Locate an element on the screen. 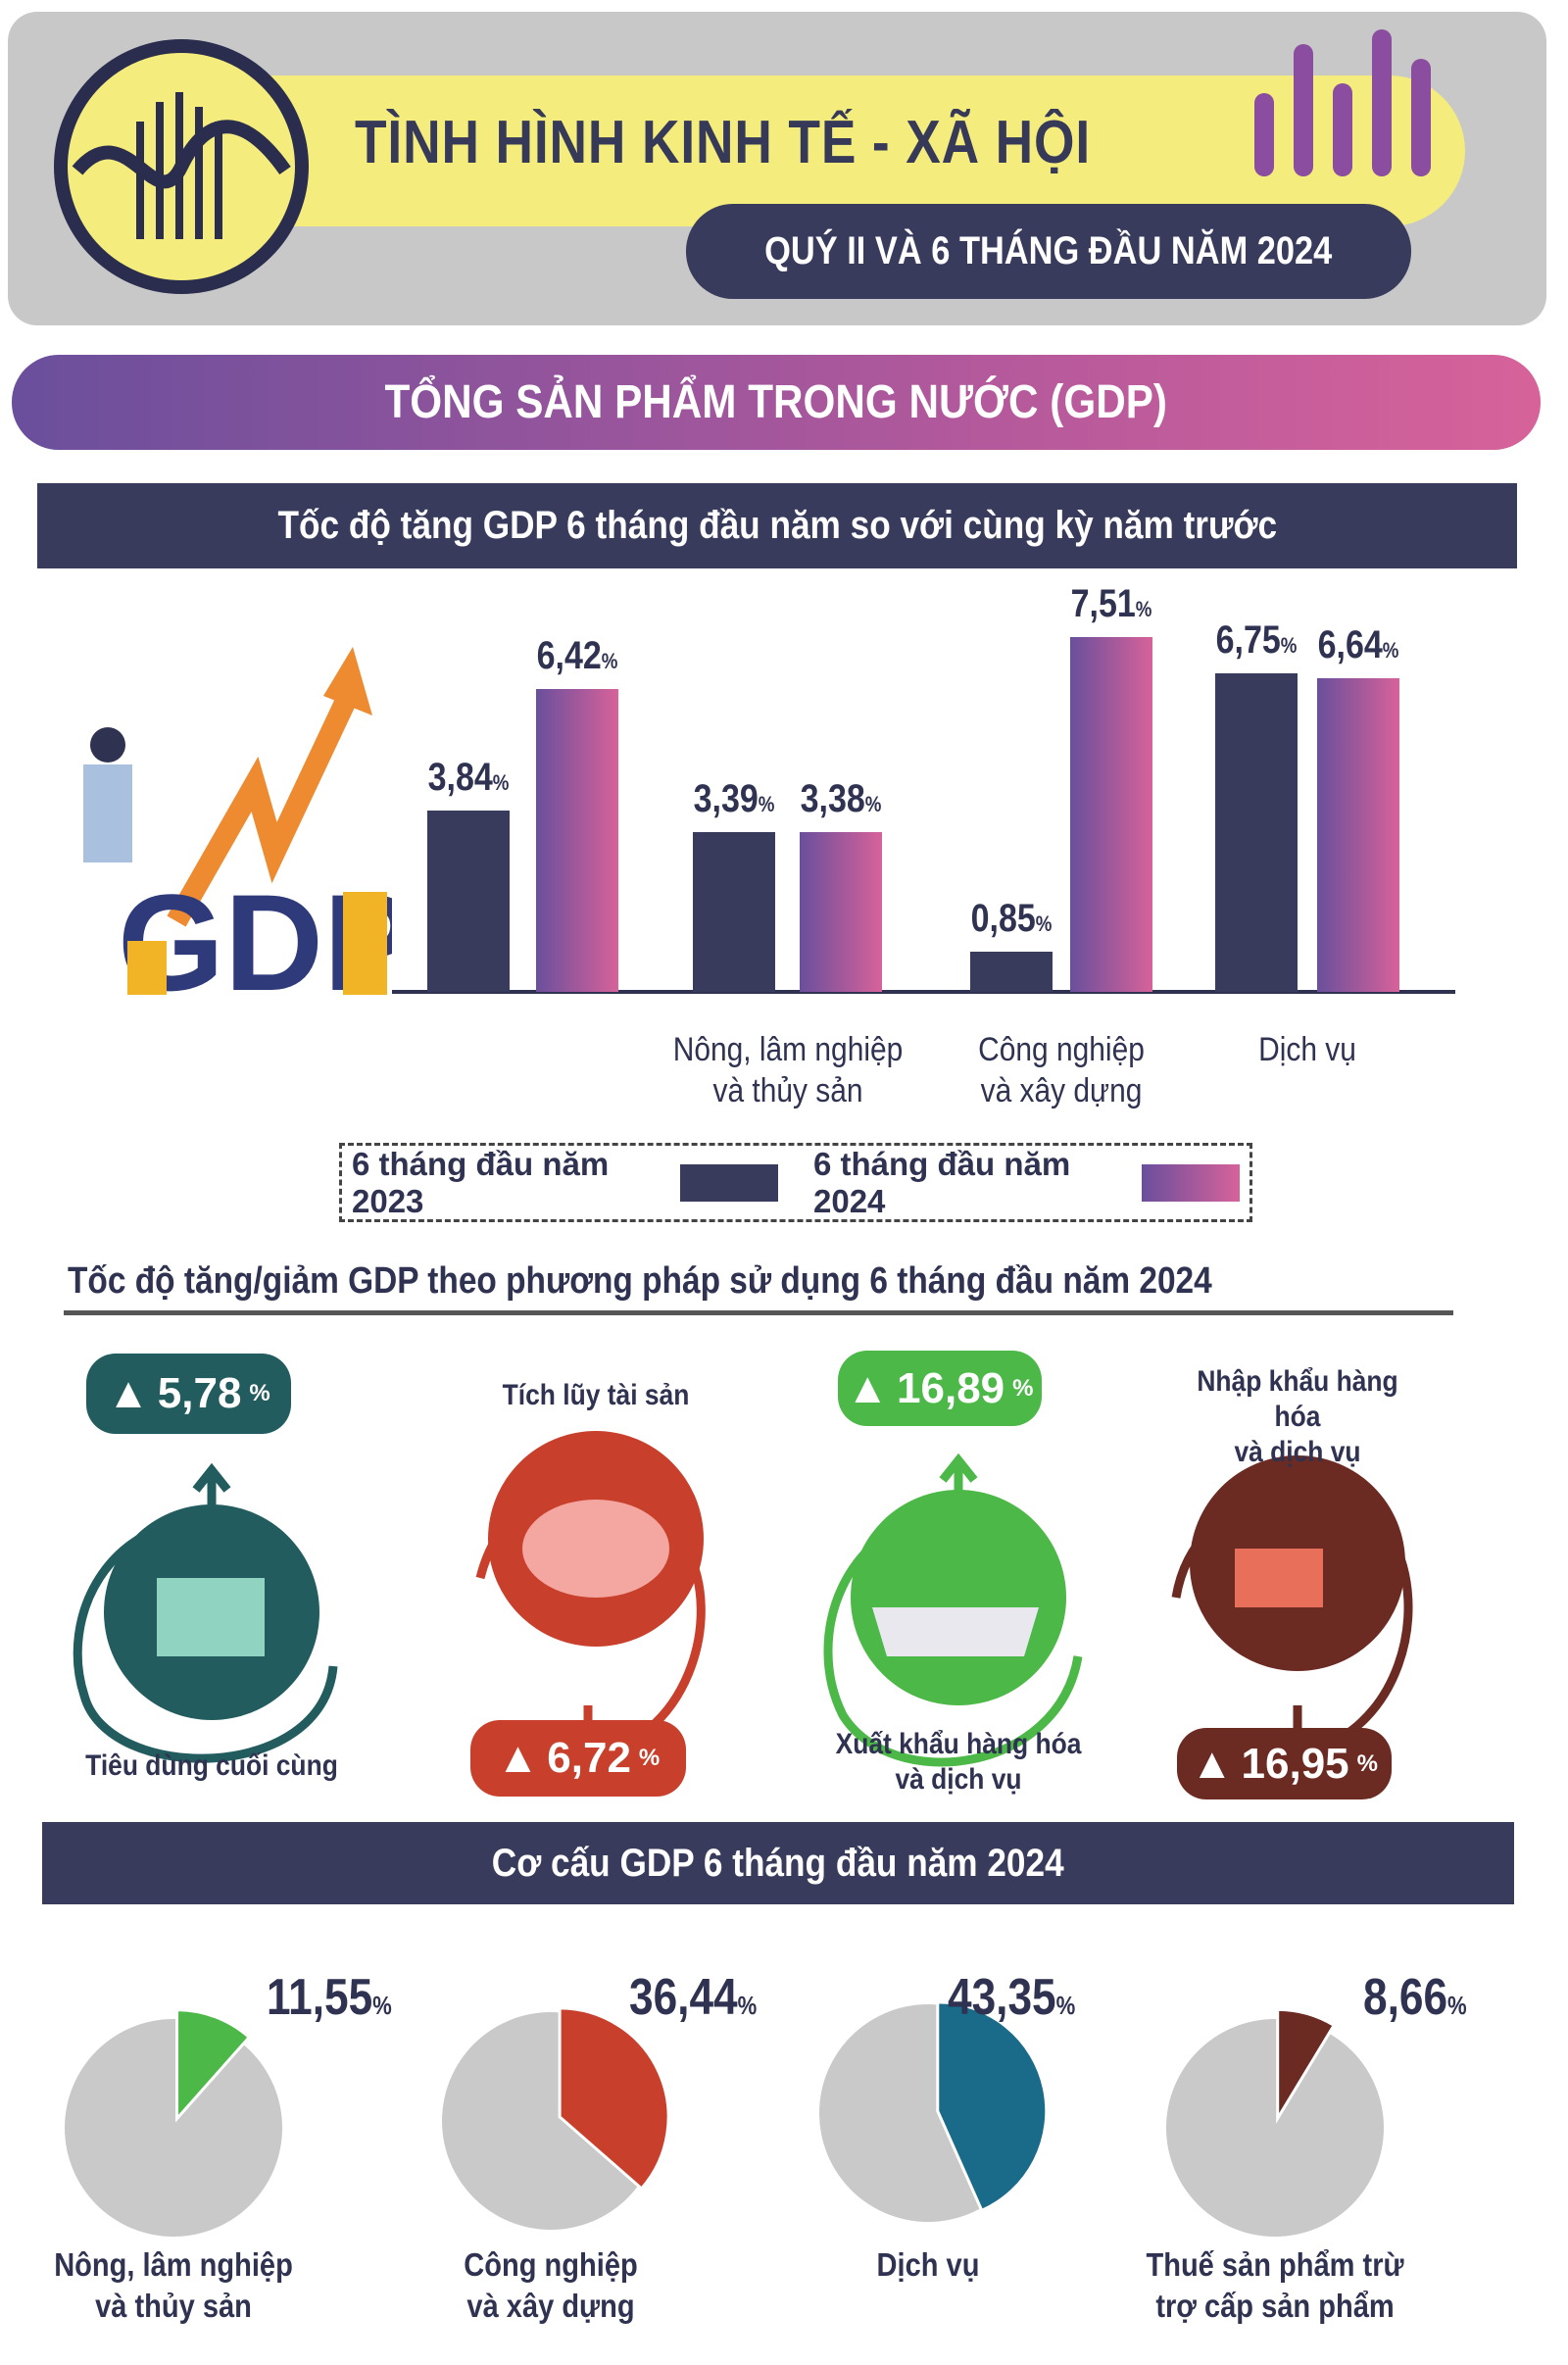 This screenshot has width=1568, height=2365. badge-final-consumption: ▲ 5,78% is located at coordinates (188, 1394).